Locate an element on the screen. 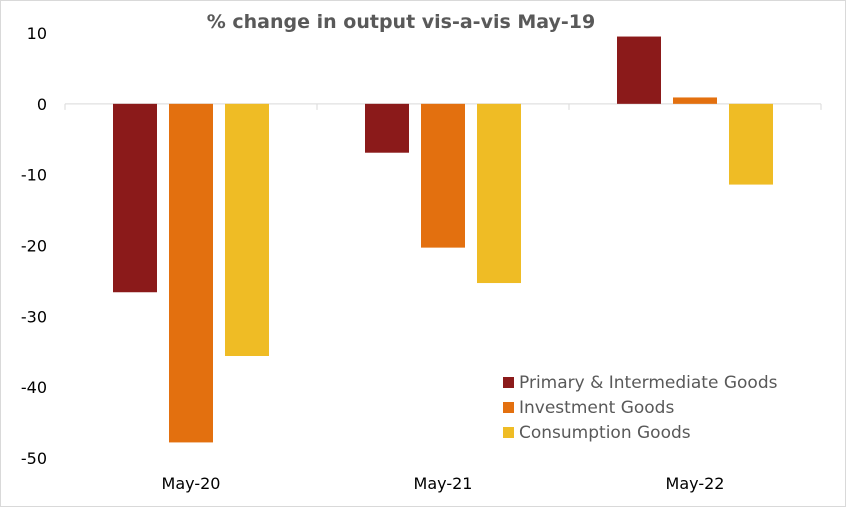 Image resolution: width=846 pixels, height=507 pixels. y-axis: 10 0 -10 -20 -30 -40 -50 is located at coordinates (34, 246).